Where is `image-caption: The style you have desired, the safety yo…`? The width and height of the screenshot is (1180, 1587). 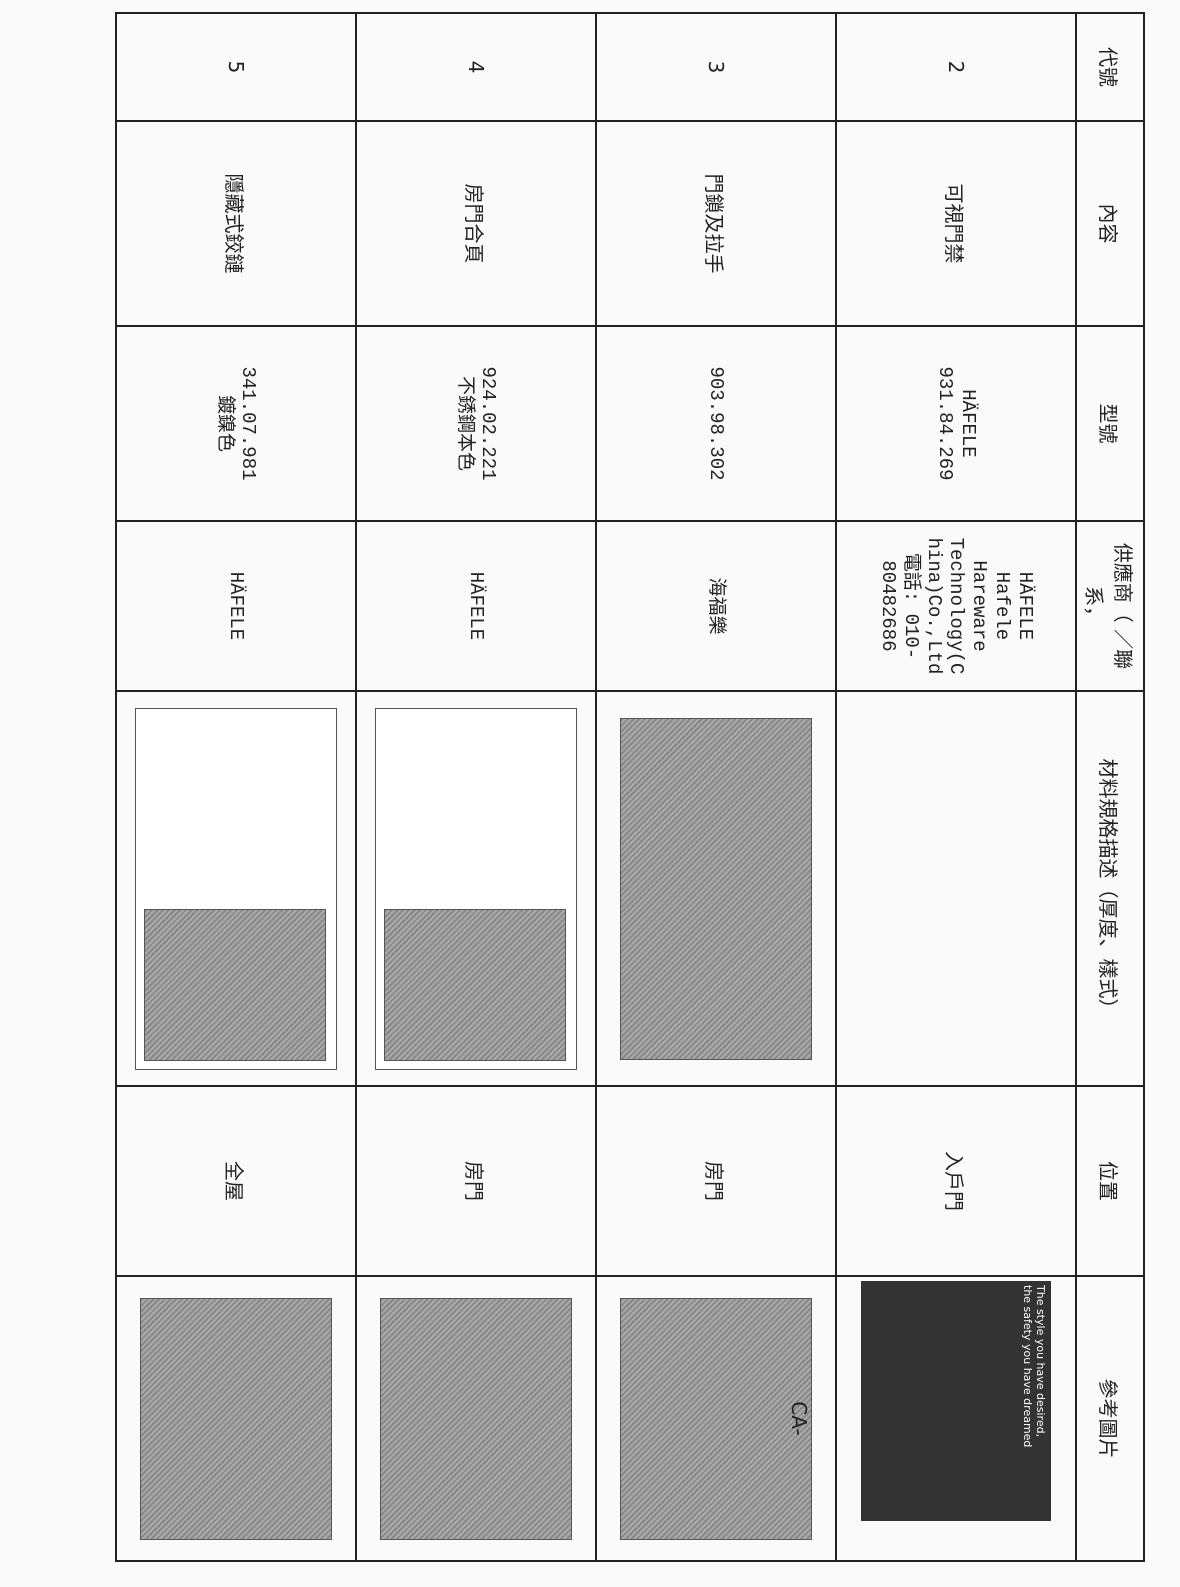 image-caption: The style you have desired, the safety yo… is located at coordinates (1034, 1401).